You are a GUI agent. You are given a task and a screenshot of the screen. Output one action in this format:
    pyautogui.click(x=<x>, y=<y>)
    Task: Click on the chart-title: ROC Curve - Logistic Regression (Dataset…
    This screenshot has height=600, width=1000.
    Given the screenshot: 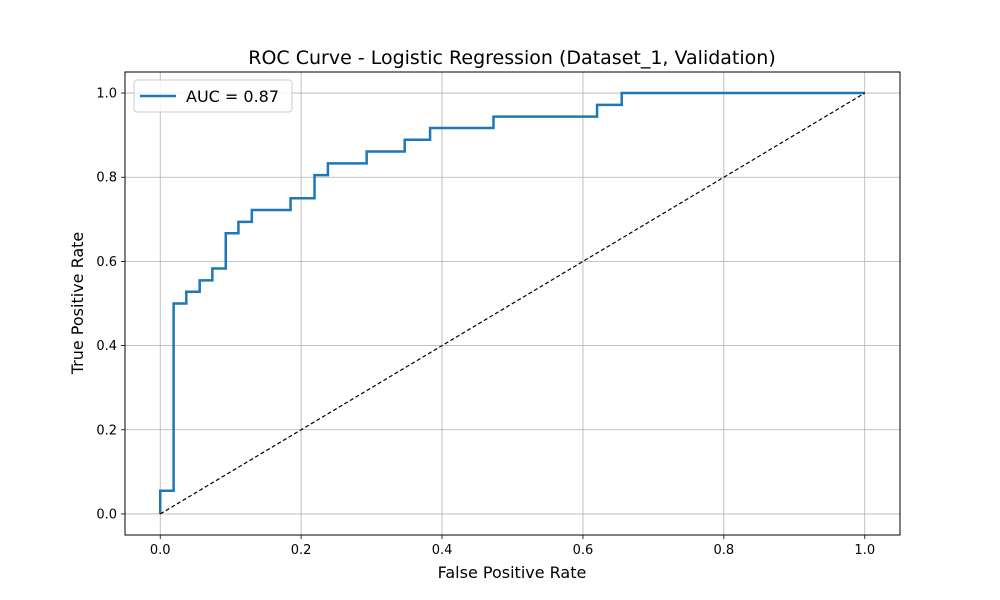 What is the action you would take?
    pyautogui.click(x=511, y=58)
    